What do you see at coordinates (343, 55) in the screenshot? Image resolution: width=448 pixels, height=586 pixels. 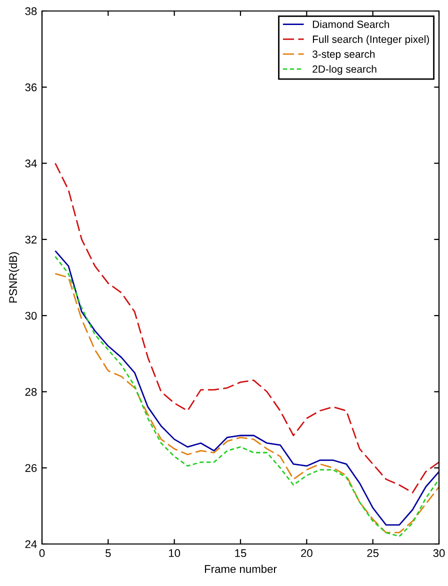 I see `legend-label: 3-step search` at bounding box center [343, 55].